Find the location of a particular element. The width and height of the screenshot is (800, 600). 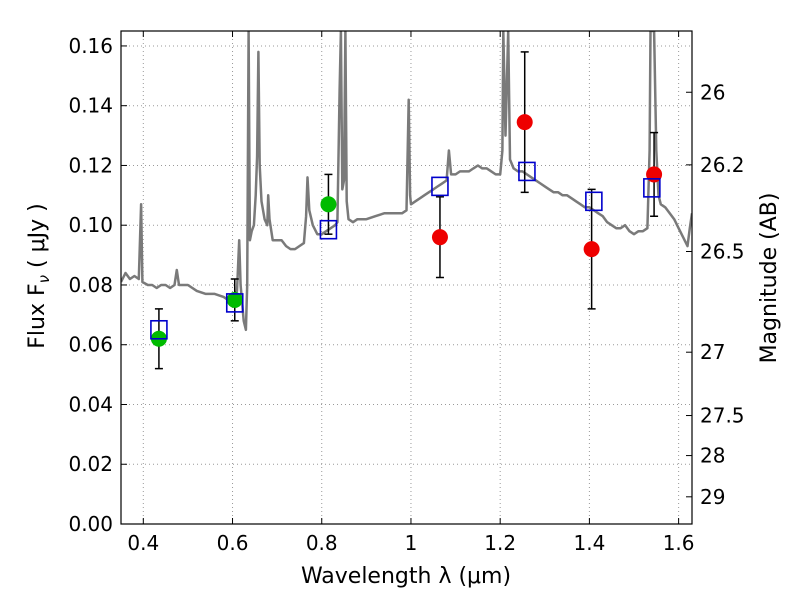

y-tick-label: 0.08 is located at coordinates (90, 285).